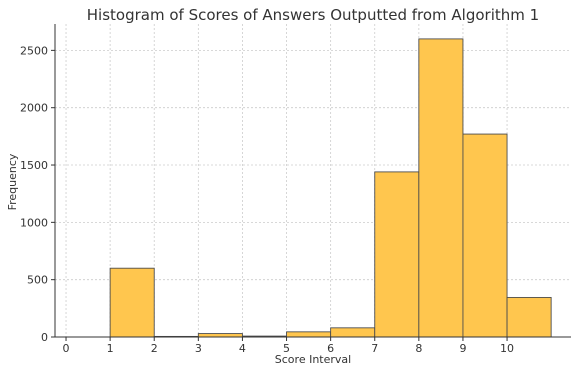 The image size is (573, 367). What do you see at coordinates (507, 348) in the screenshot?
I see `x-tick-label: 10` at bounding box center [507, 348].